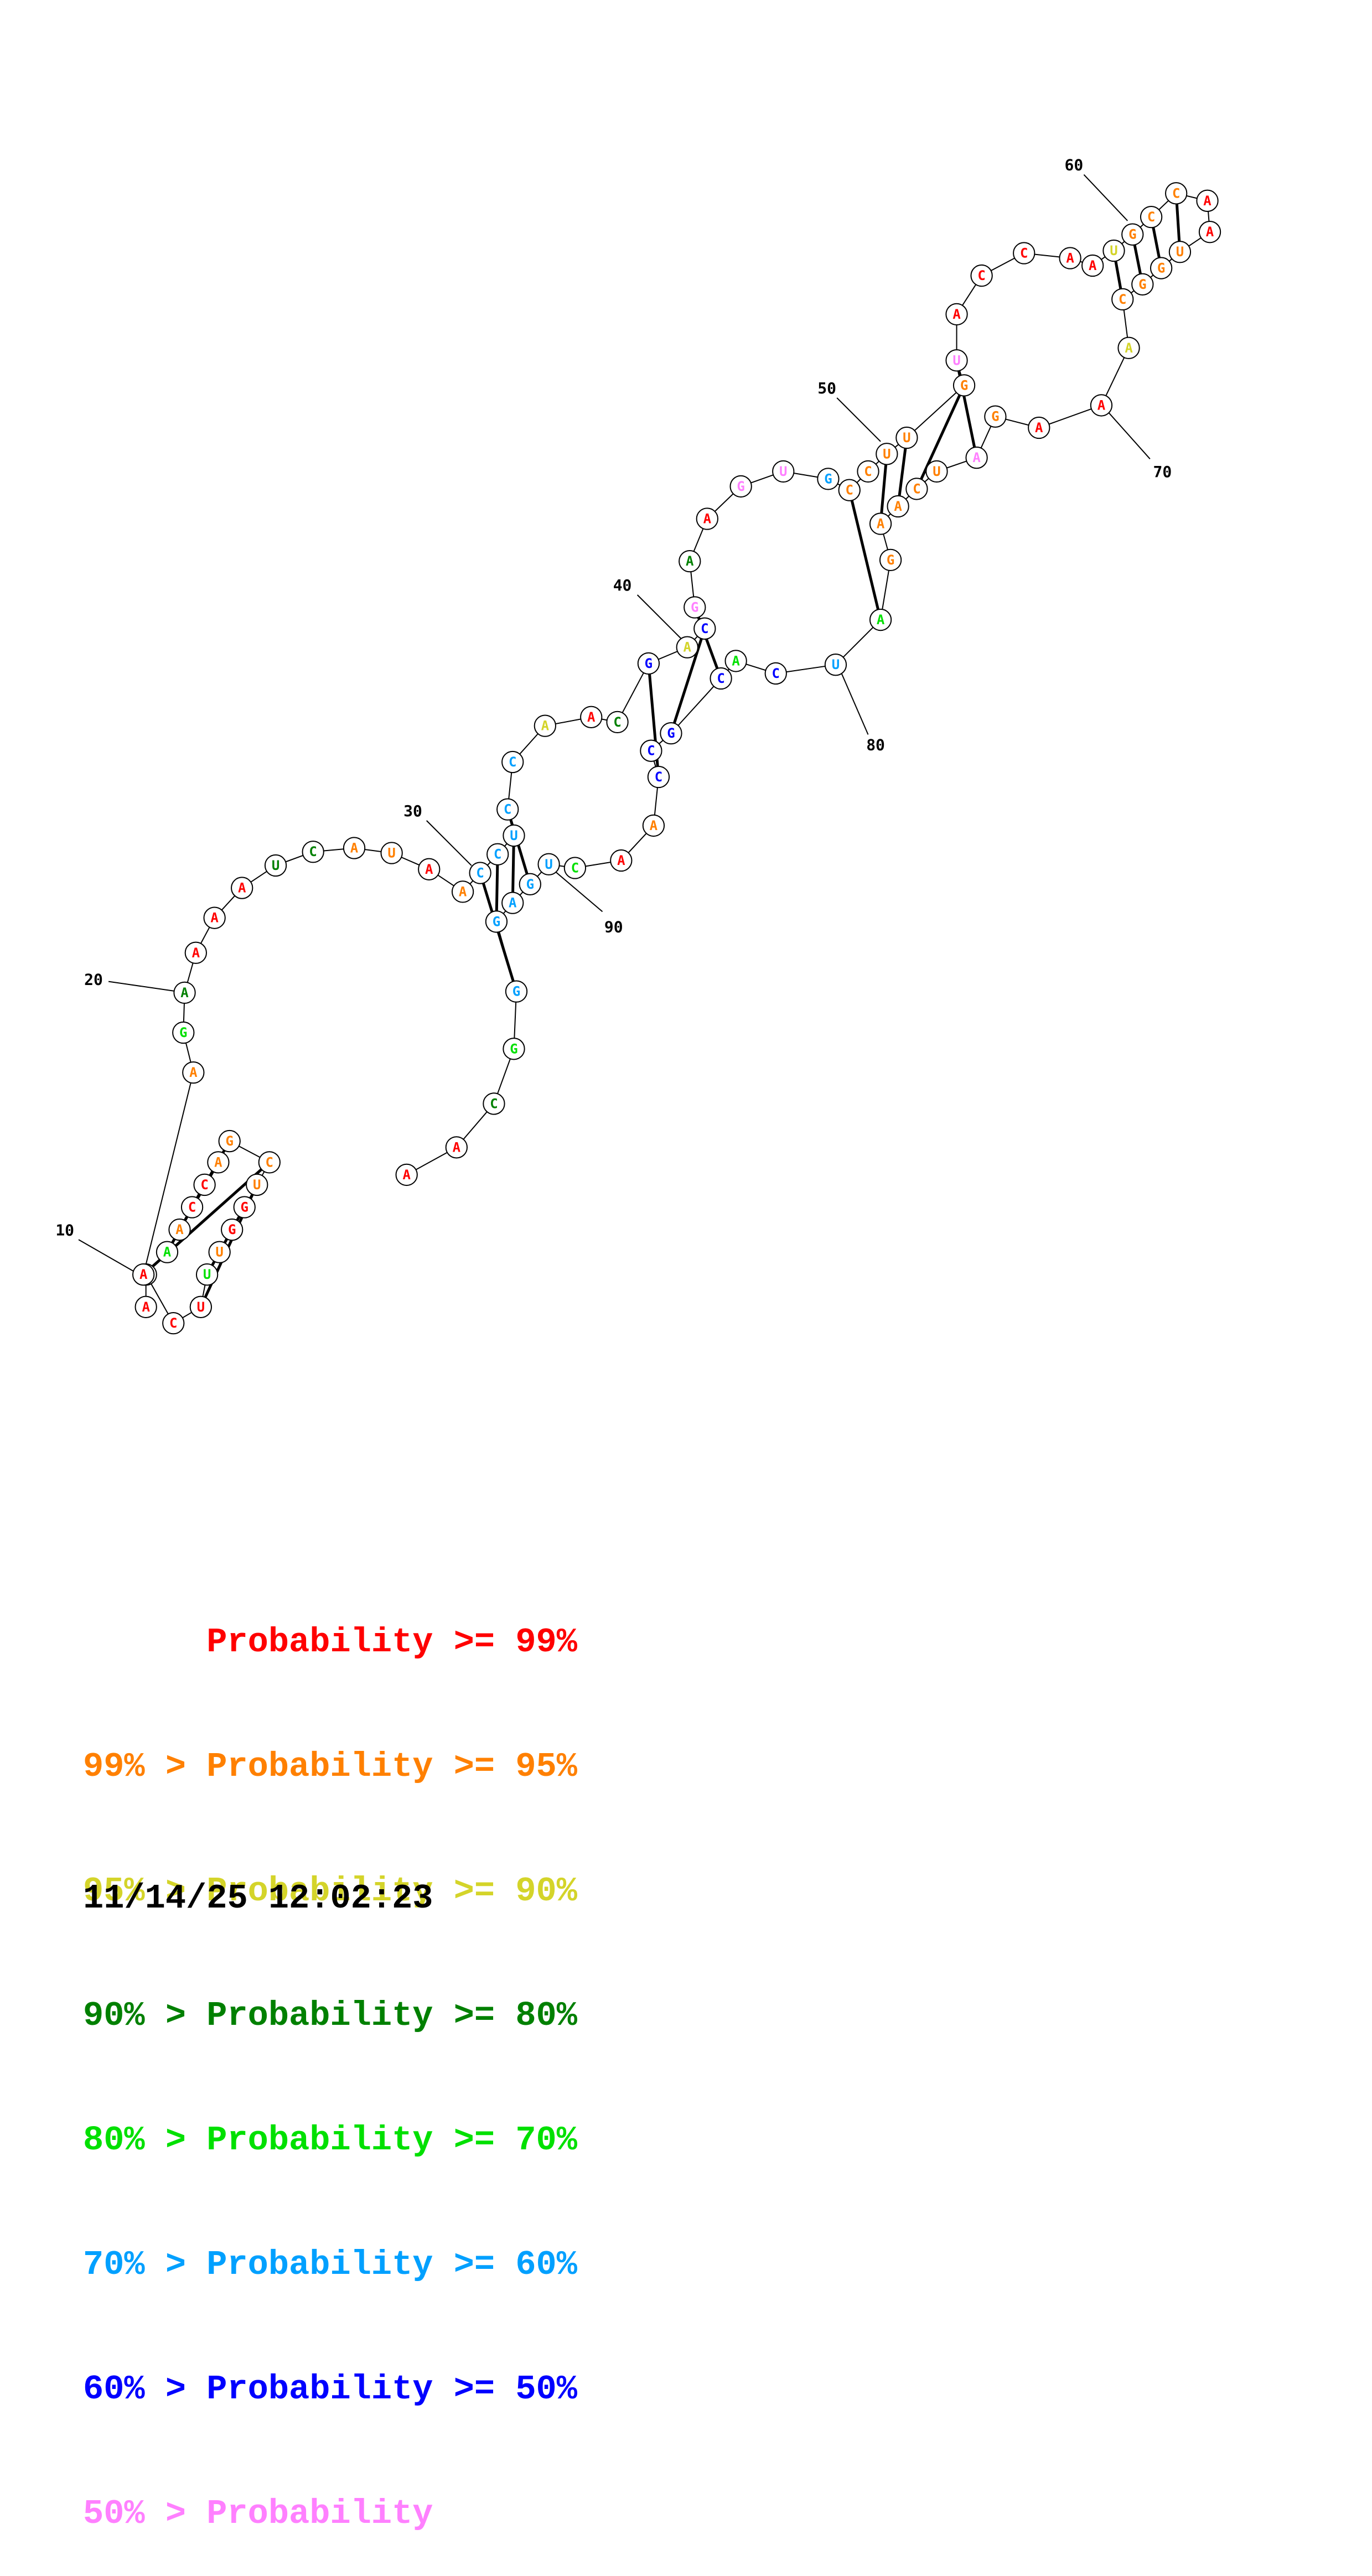  What do you see at coordinates (1122, 299) in the screenshot?
I see `nucleotide-67: C` at bounding box center [1122, 299].